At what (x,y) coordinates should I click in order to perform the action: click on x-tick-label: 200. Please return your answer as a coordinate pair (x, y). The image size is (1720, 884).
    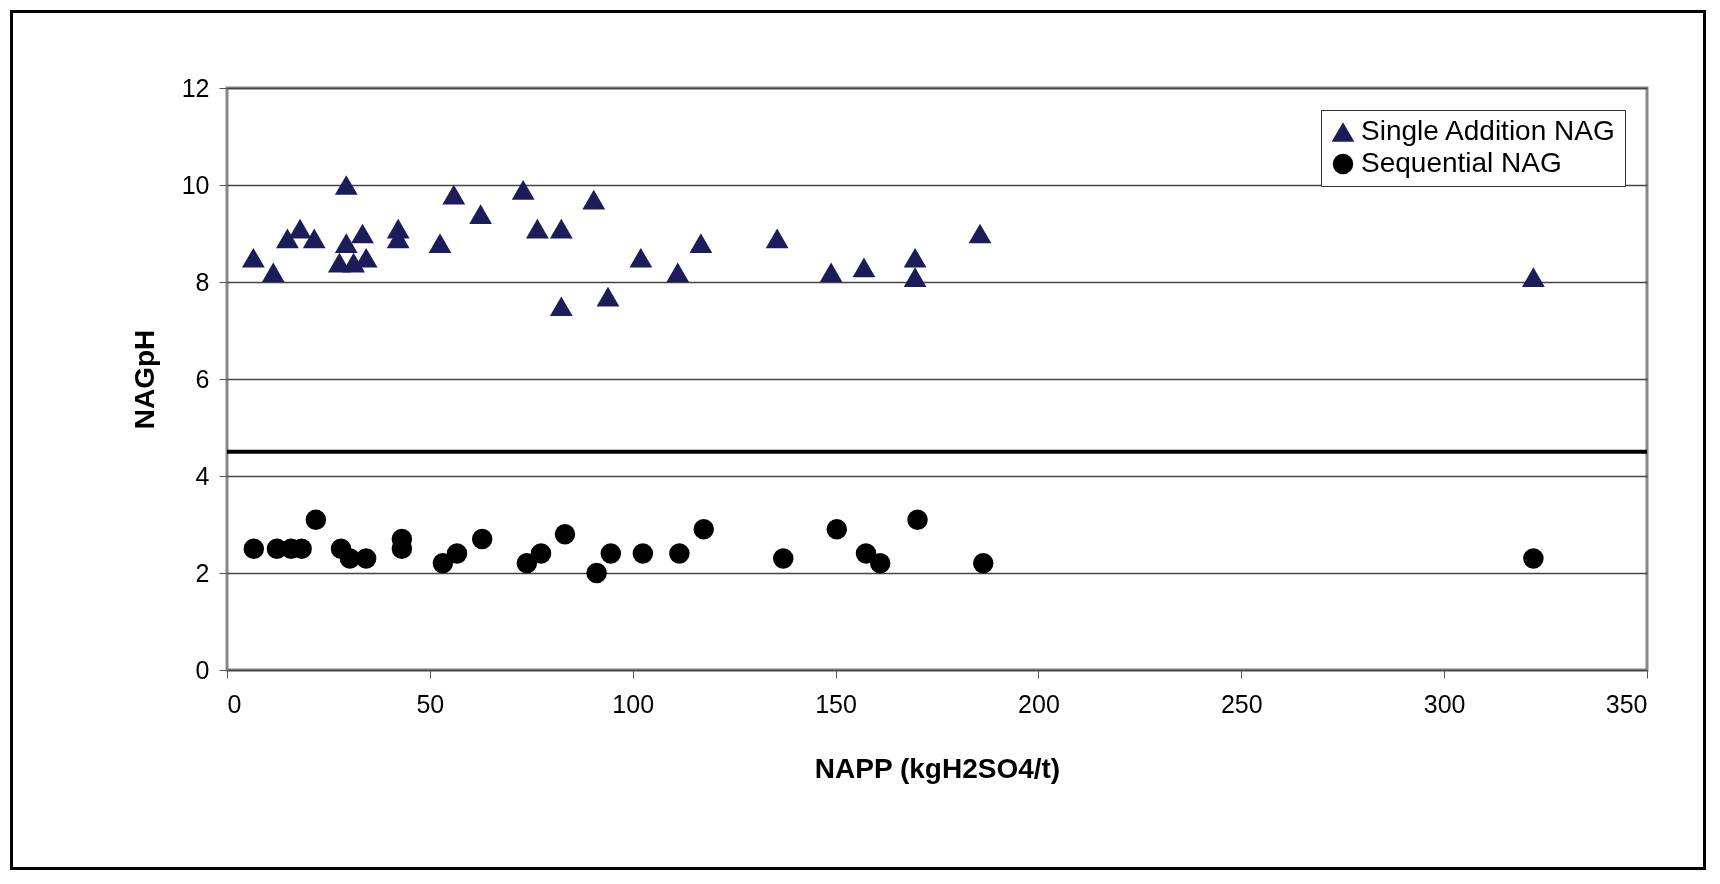
    Looking at the image, I should click on (1039, 703).